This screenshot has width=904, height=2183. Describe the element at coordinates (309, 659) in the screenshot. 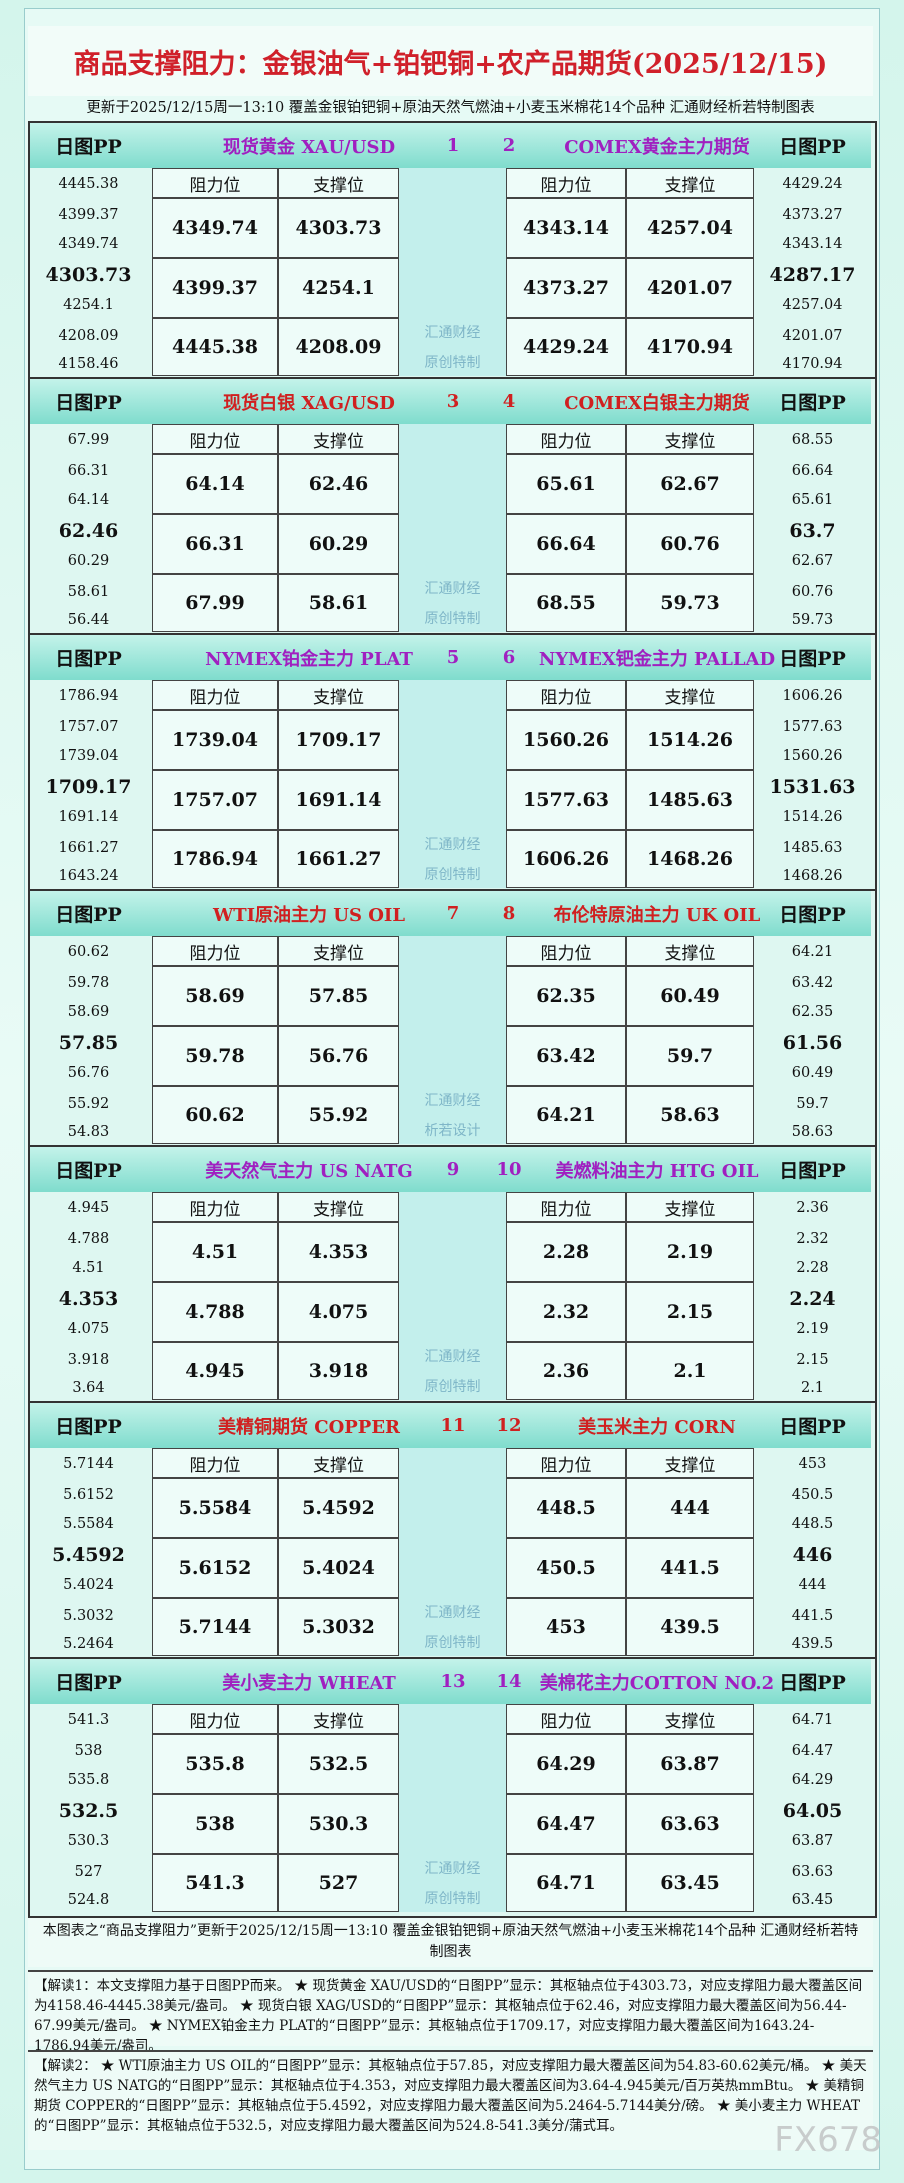

I see `instrument-name: NYMEX铂金主力 PLAT` at that location.